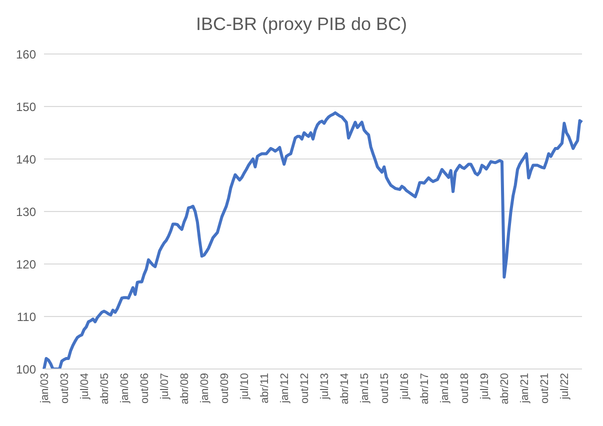 This screenshot has width=603, height=426. What do you see at coordinates (384, 388) in the screenshot?
I see `x-tick-label: out/15` at bounding box center [384, 388].